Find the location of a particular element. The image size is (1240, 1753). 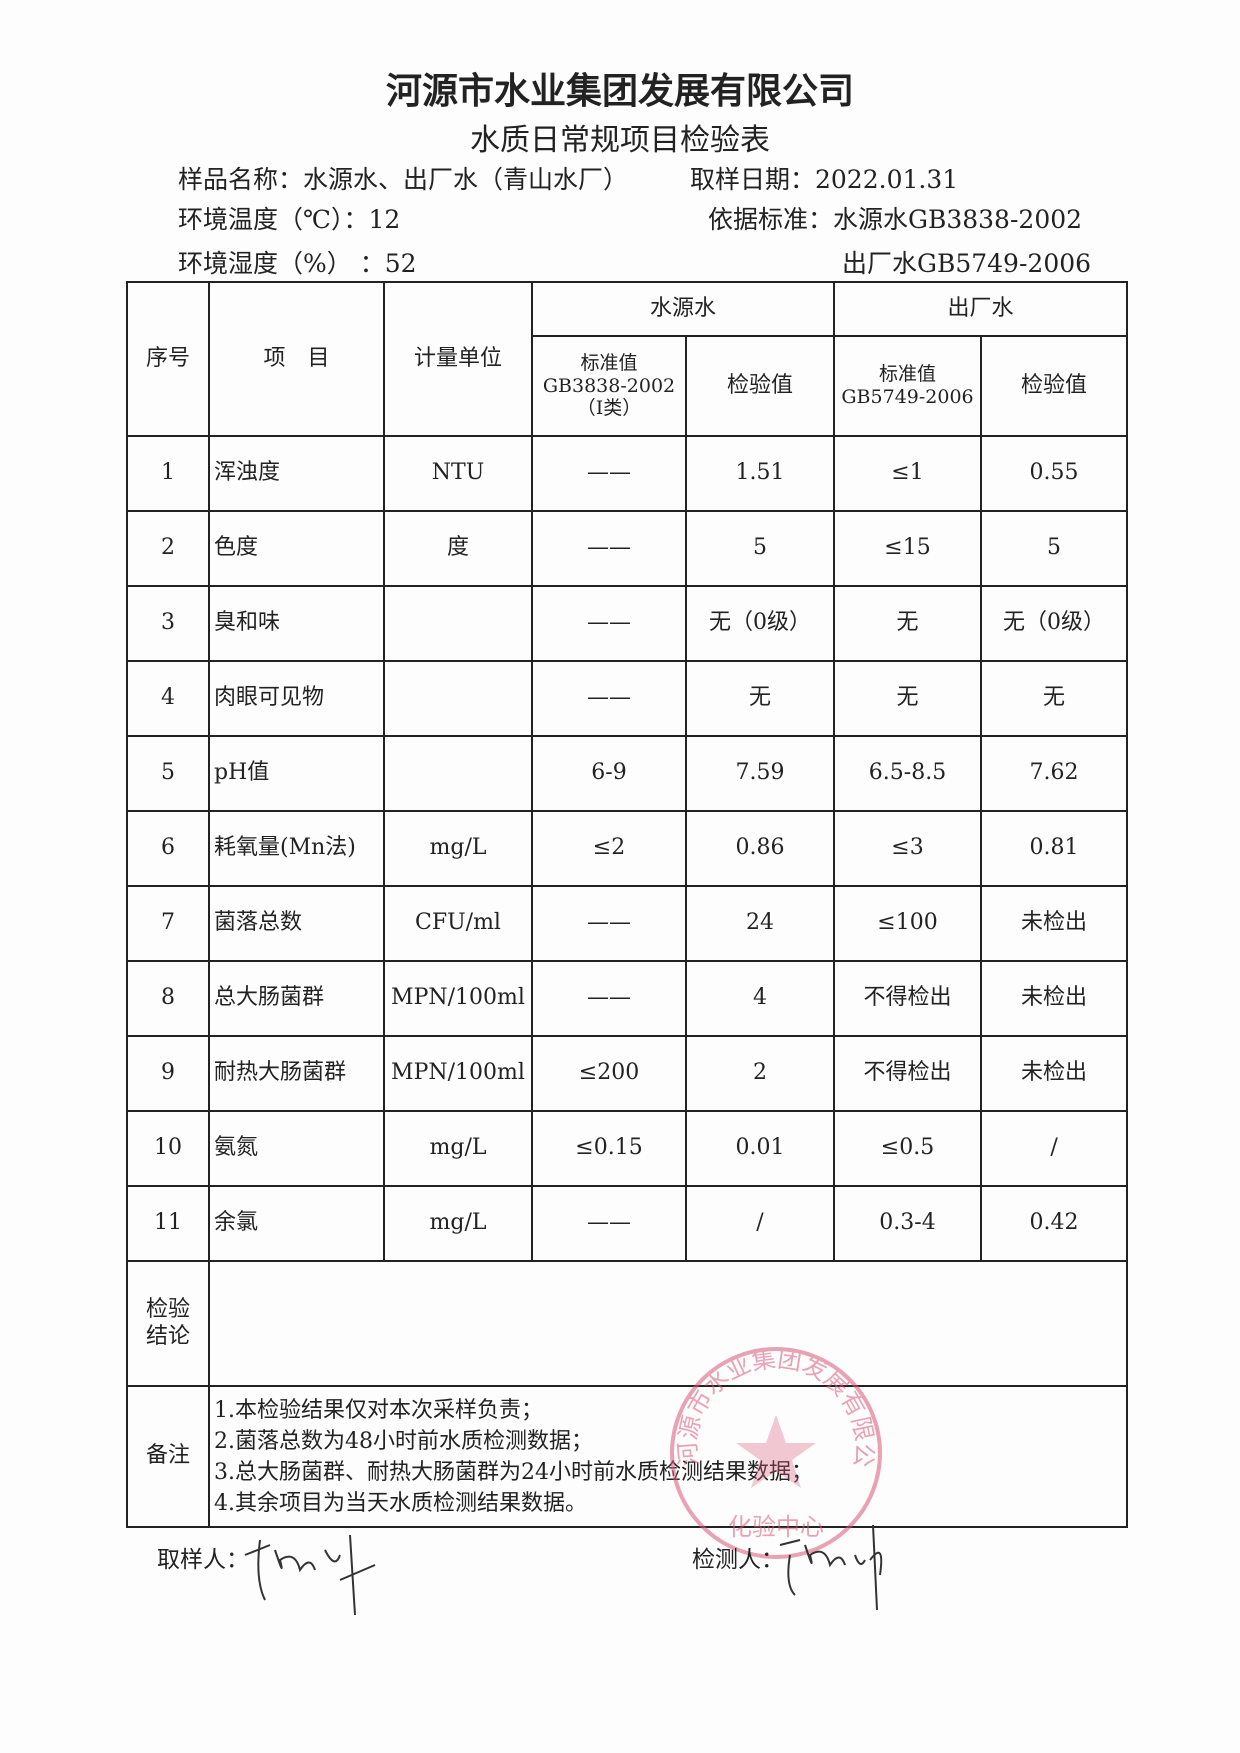

output-value: 5 is located at coordinates (1054, 548).